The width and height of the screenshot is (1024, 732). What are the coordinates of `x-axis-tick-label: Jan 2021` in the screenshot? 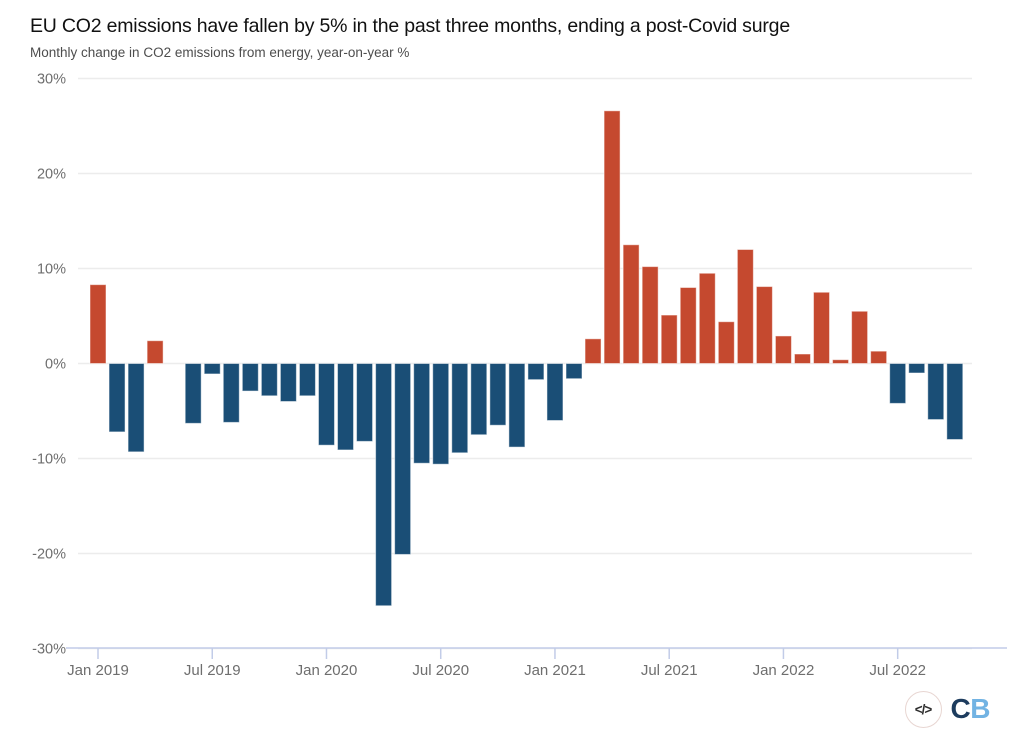 It's located at (555, 670).